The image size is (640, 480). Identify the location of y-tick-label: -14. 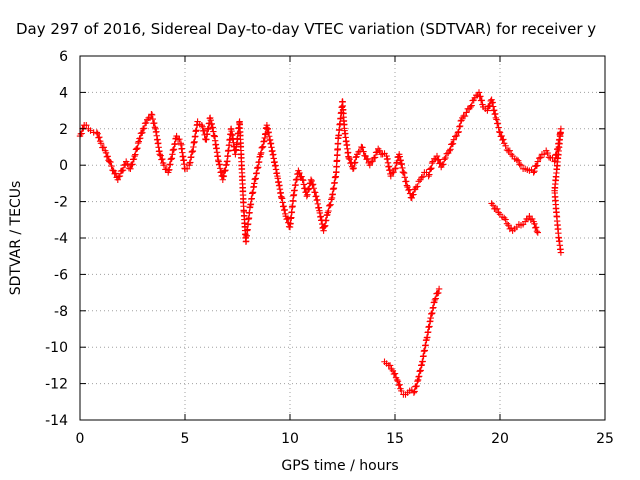
(56, 421).